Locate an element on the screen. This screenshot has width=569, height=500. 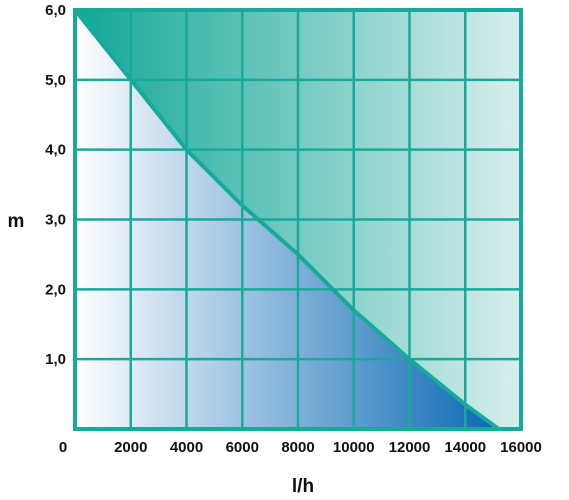
y-tick-labels: 1,0 2,0 3,0 4,0 5,0 6,0 is located at coordinates (55, 185).